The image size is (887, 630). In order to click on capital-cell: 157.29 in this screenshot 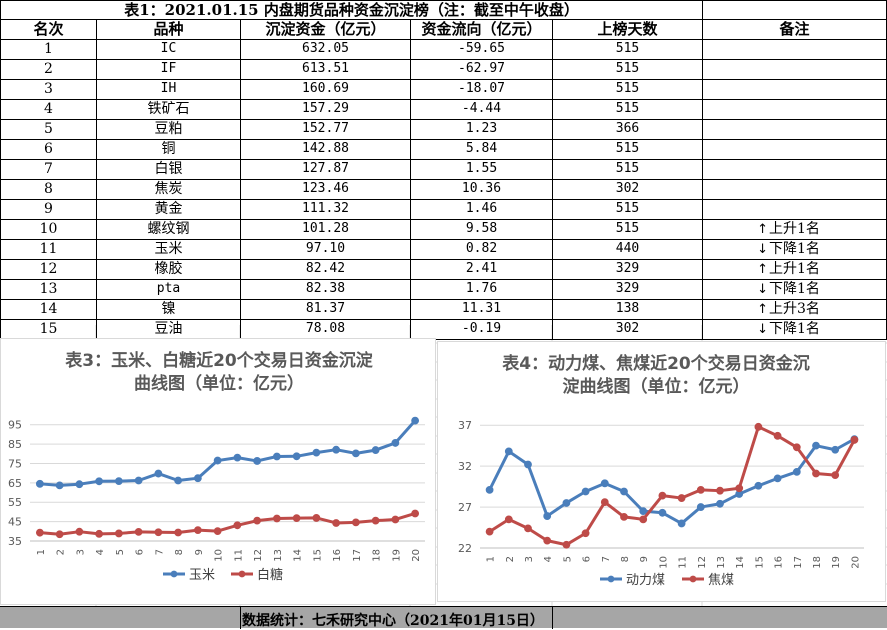, I will do `click(325, 109)`.